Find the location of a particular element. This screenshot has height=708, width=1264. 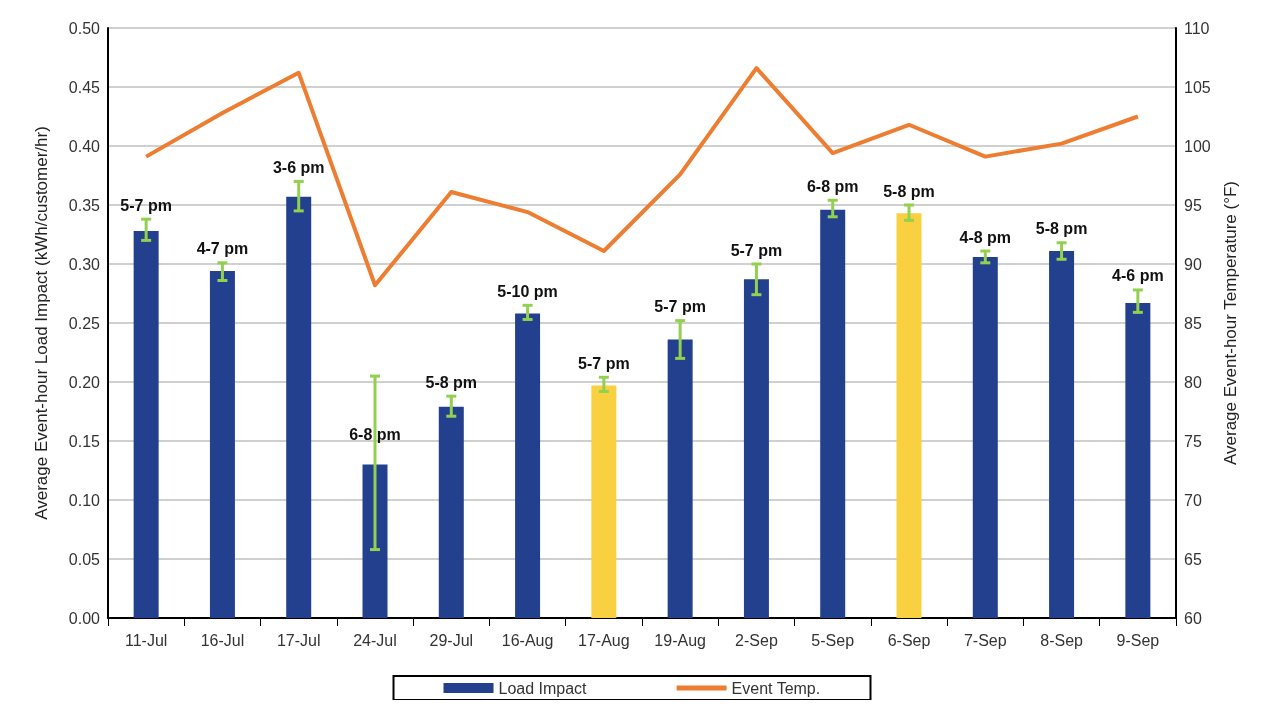

y-tick-label: 0.00 is located at coordinates (84, 618).